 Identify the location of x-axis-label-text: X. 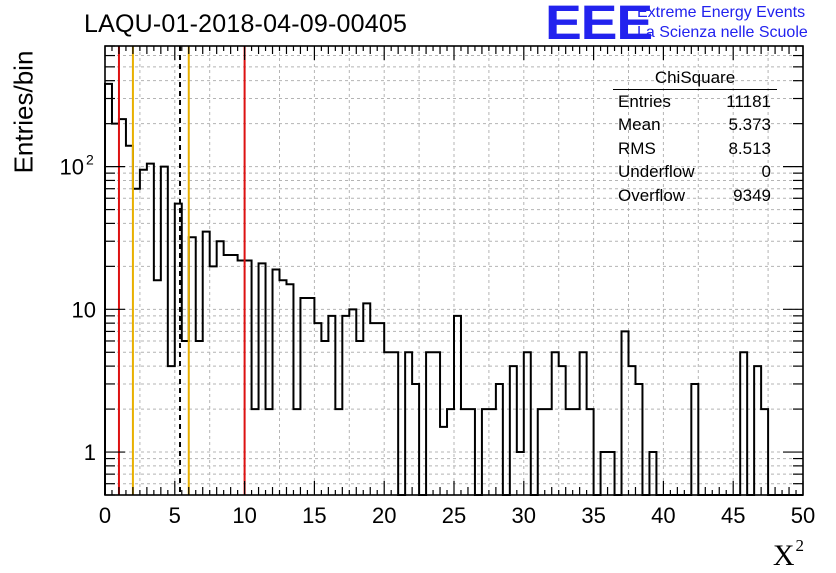
(783, 555).